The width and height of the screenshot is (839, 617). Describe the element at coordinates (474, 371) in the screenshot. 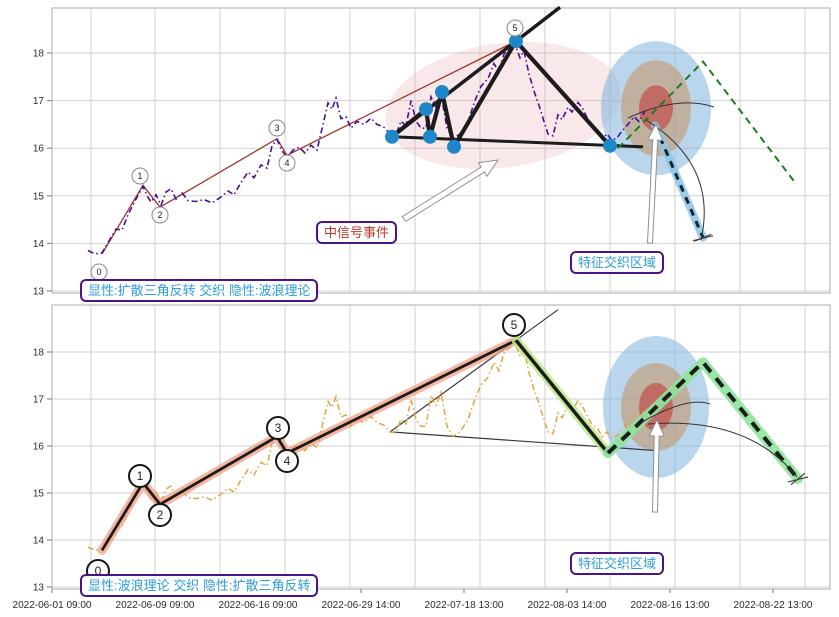

I see `hidden-triangle-upper` at that location.